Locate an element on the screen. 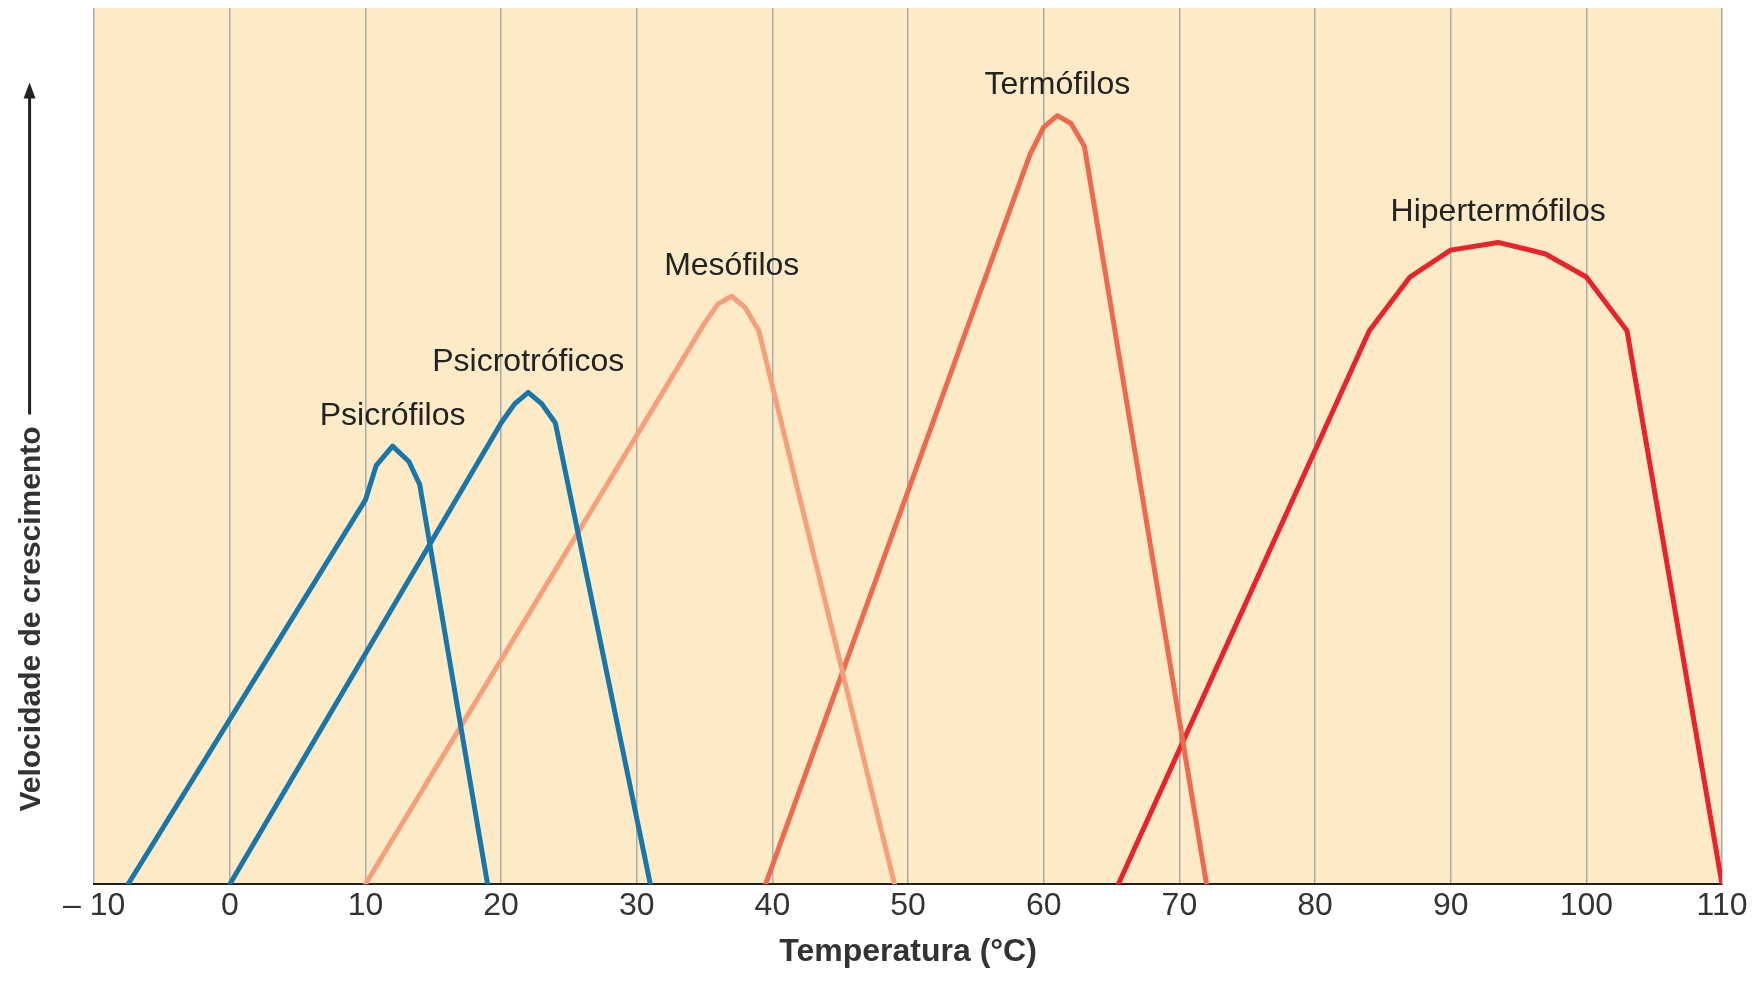 This screenshot has height=985, width=1752. x-tick-label: 70 is located at coordinates (1179, 904).